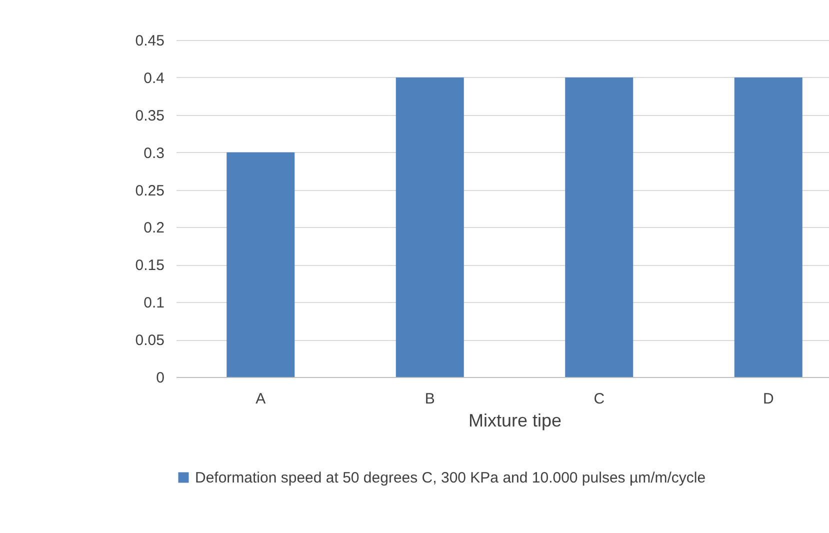 The width and height of the screenshot is (829, 533). I want to click on y-tick-label: 0.25, so click(149, 191).